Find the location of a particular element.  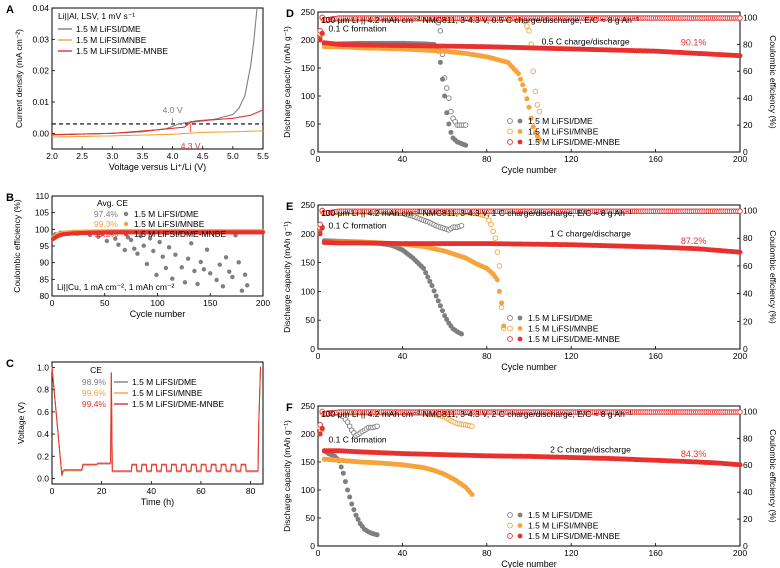

legend-marker-filled is located at coordinates (520, 318).